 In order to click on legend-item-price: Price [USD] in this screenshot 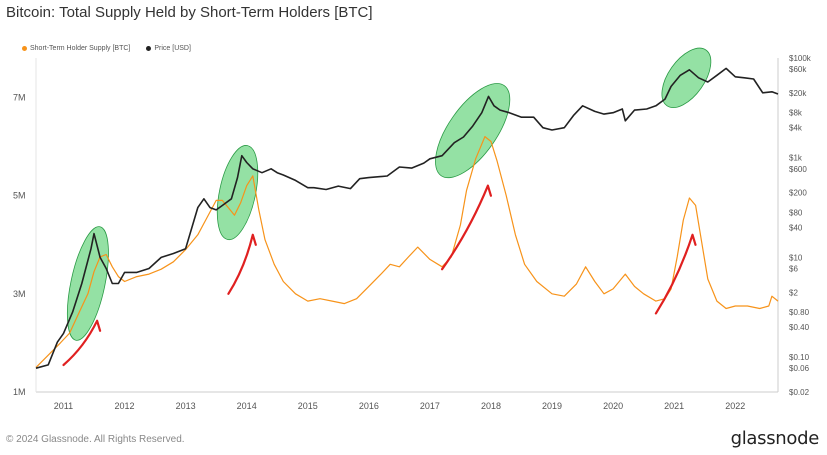, I will do `click(168, 48)`.